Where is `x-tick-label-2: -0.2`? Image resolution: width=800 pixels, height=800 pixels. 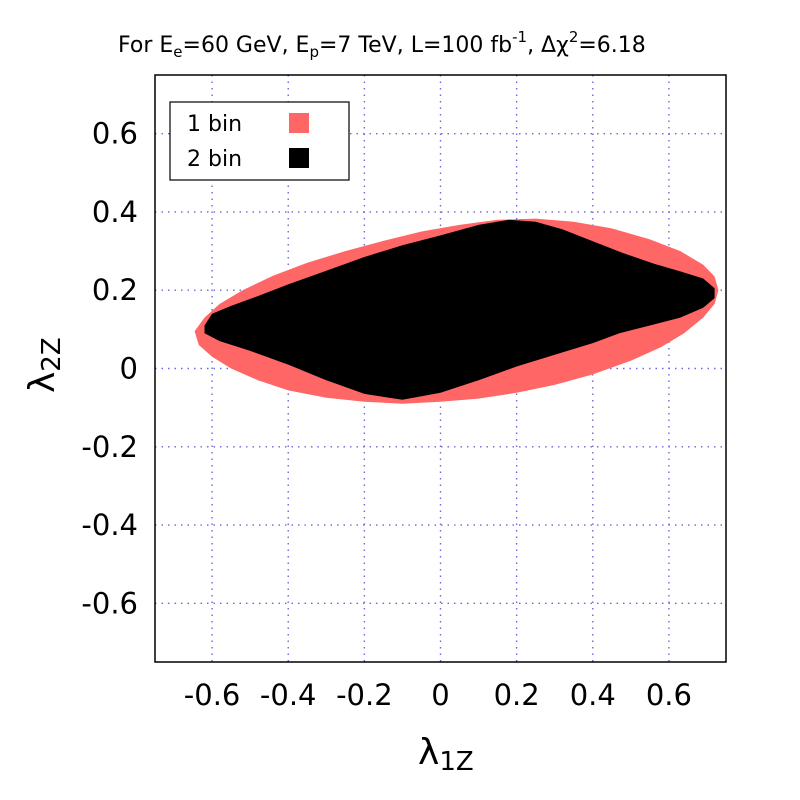
x-tick-label-2: -0.2 is located at coordinates (364, 695).